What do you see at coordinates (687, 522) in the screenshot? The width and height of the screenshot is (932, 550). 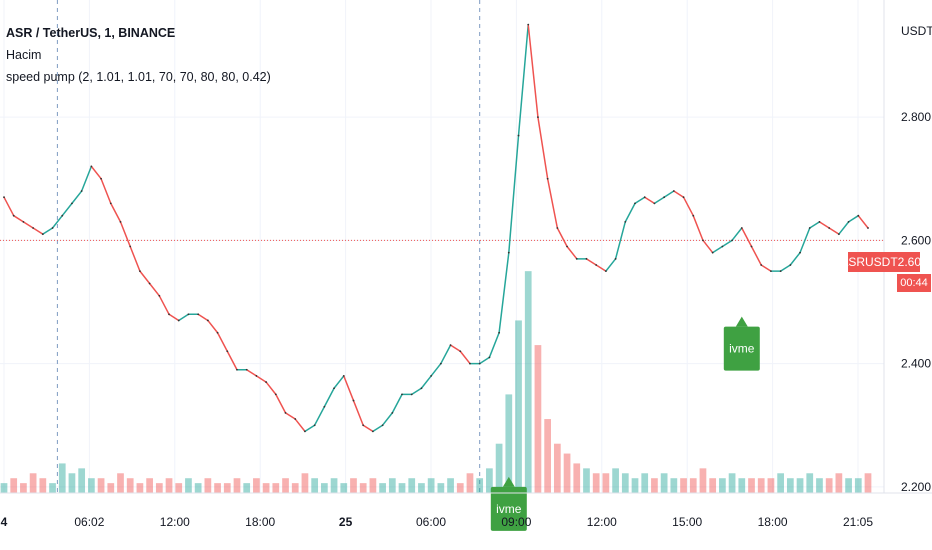 I see `time-tick-label: 15:00` at bounding box center [687, 522].